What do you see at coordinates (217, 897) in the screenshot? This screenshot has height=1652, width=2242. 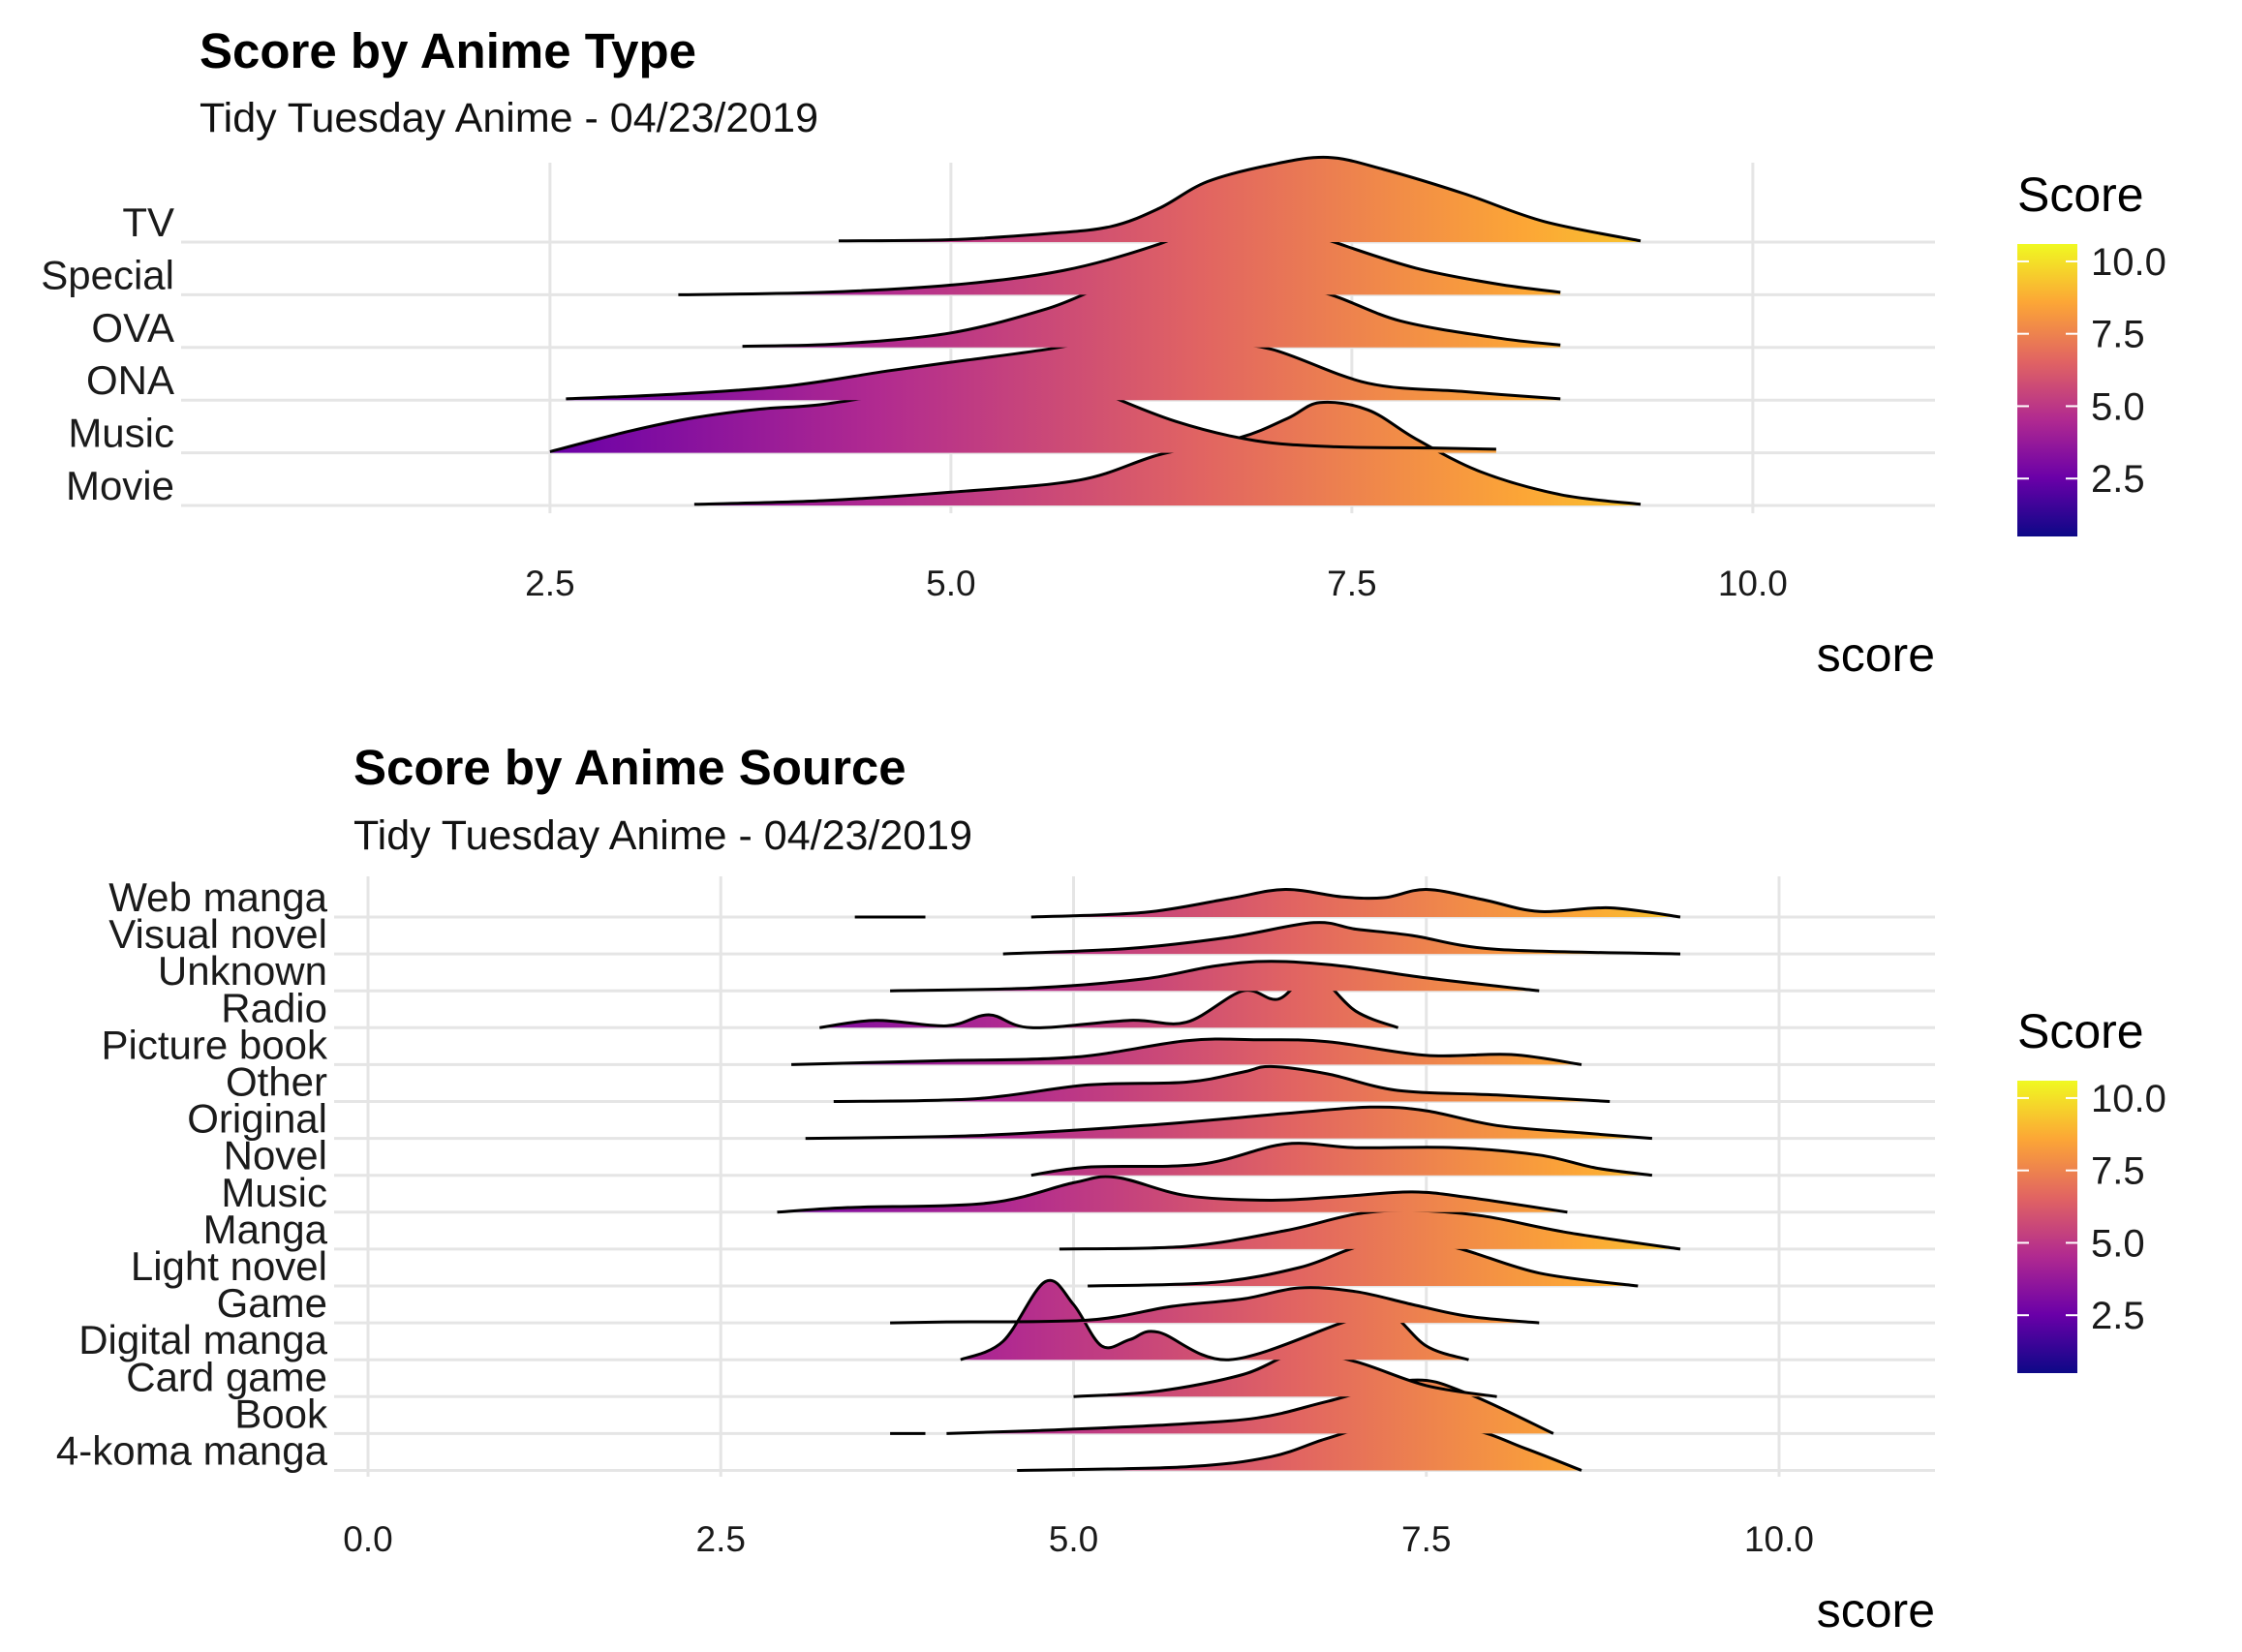 I see `y-axis-label: Web manga` at bounding box center [217, 897].